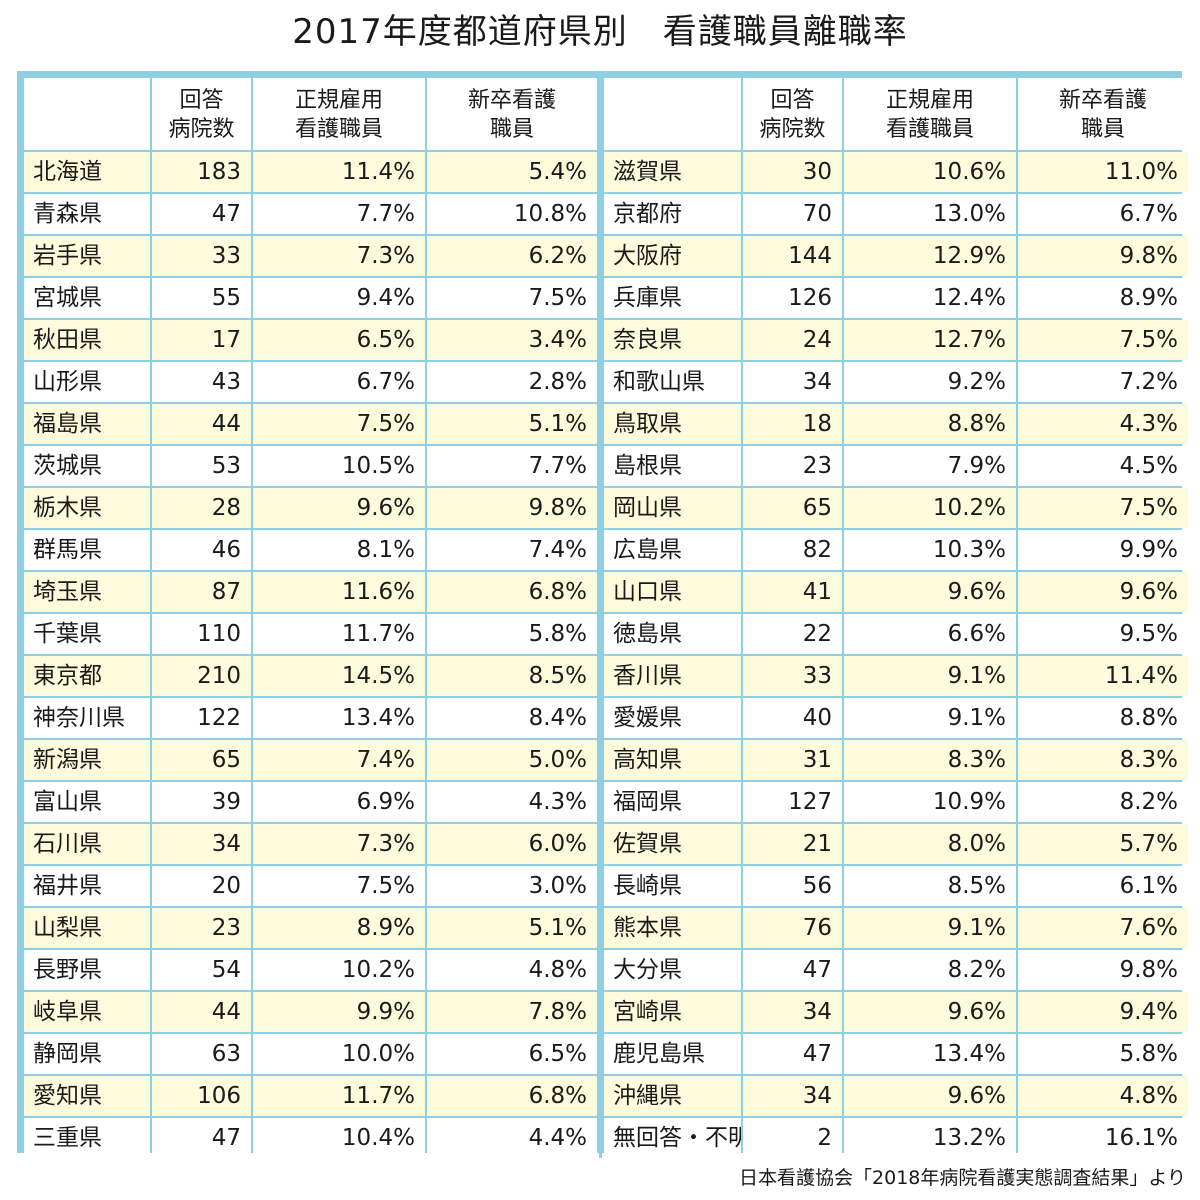 The image size is (1200, 1200). Describe the element at coordinates (1103, 760) in the screenshot. I see `right-new-grad-rate-cell: 8.3%` at that location.